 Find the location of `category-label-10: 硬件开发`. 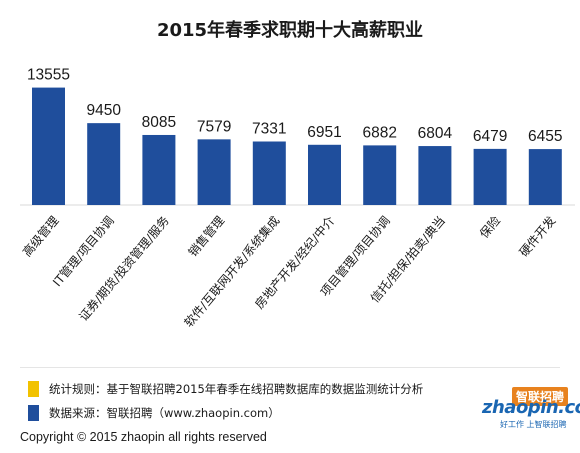

category-label-10: 硬件开发 is located at coordinates (537, 236).